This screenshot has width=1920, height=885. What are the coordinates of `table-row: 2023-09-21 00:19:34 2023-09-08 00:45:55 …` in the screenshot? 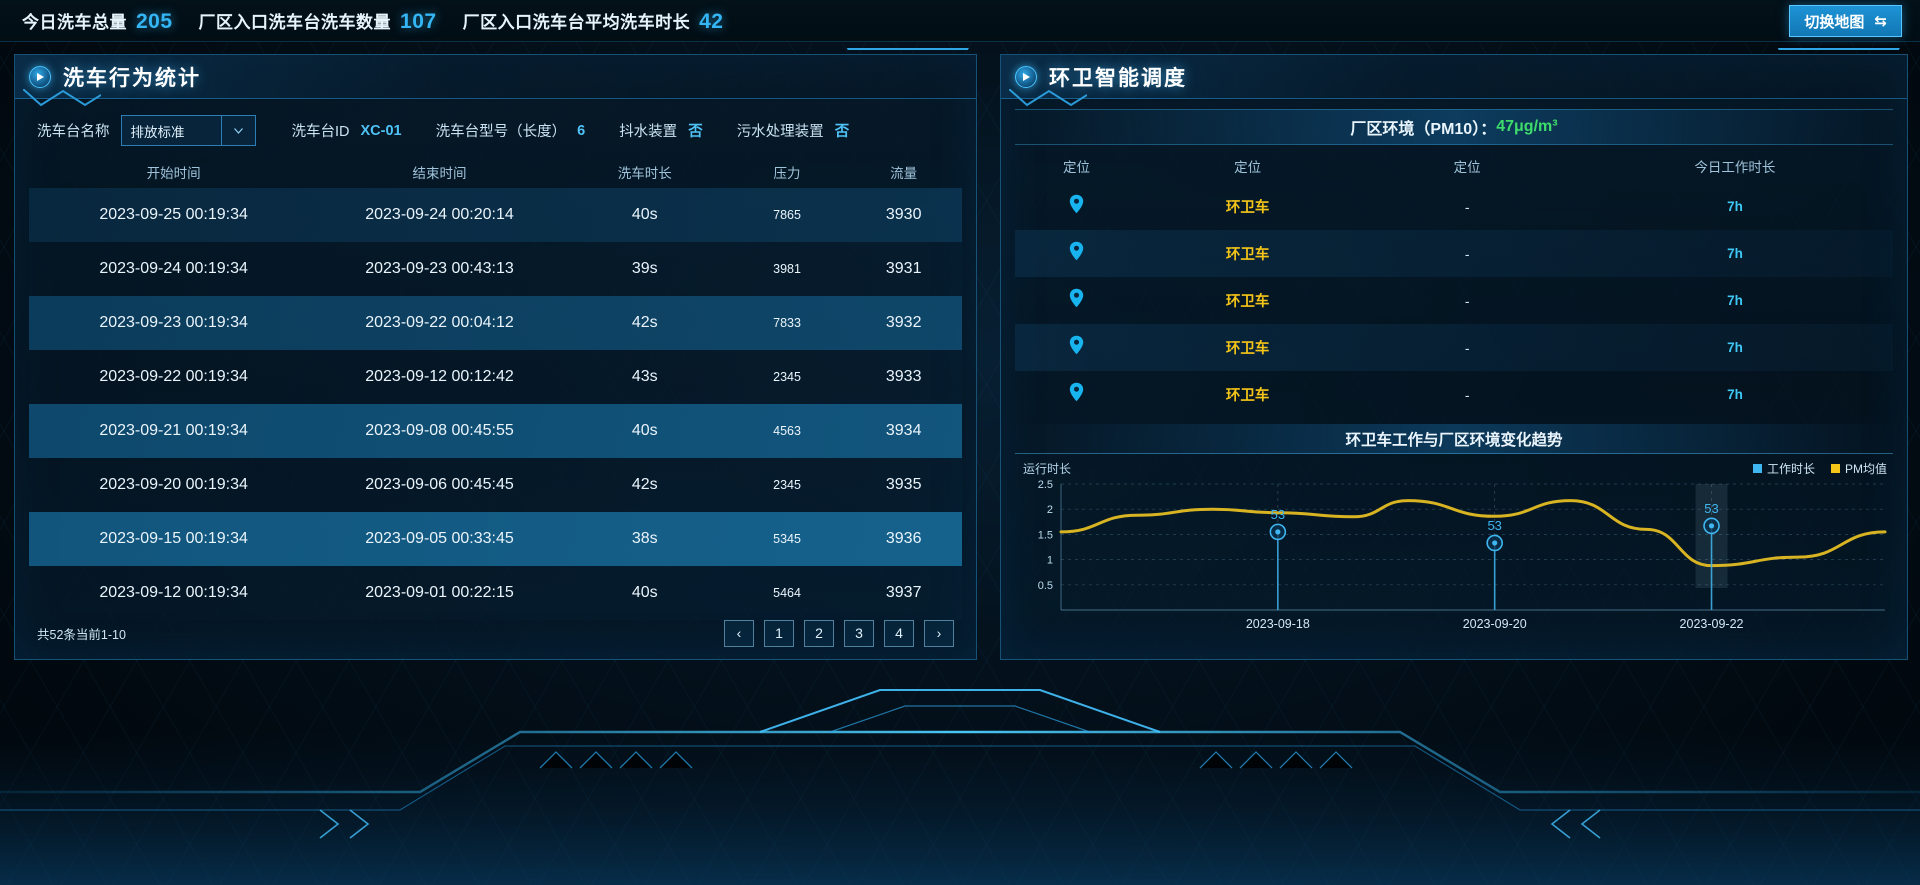 It's located at (495, 431).